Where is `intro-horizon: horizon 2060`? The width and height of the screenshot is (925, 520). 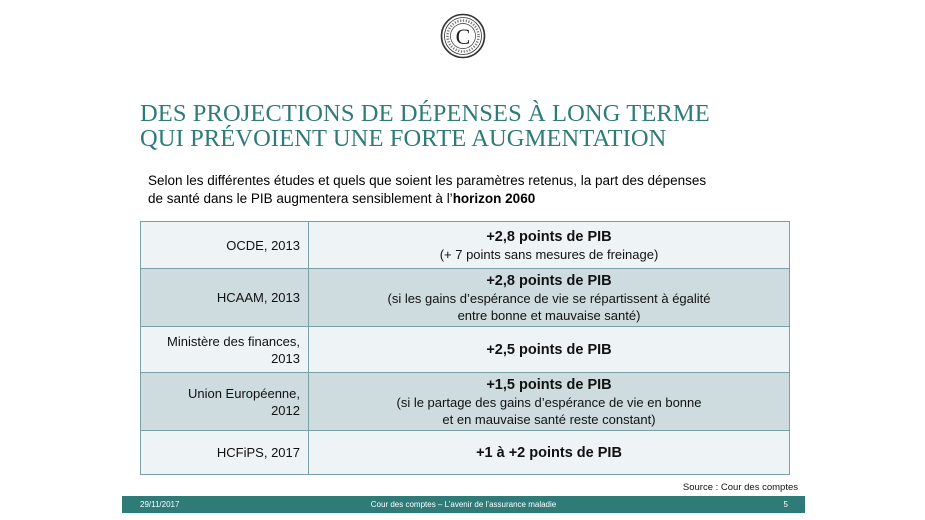
intro-horizon: horizon 2060 is located at coordinates (494, 198).